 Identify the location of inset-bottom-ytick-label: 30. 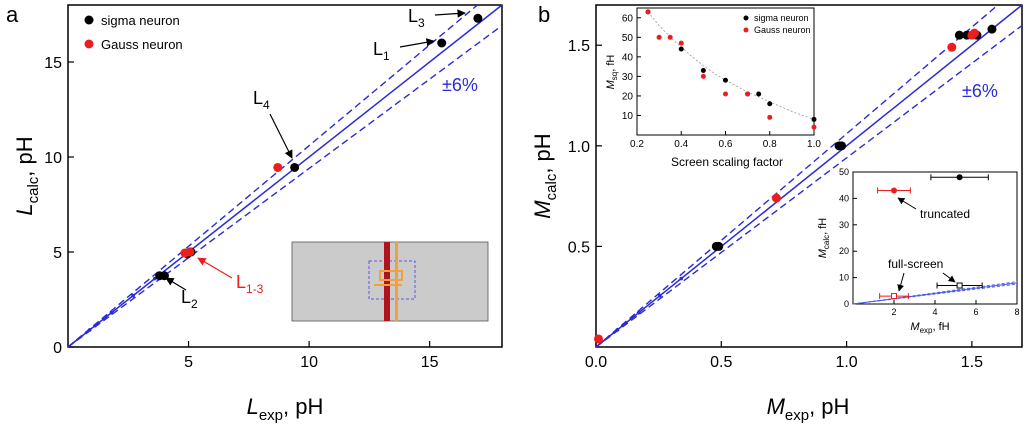
(844, 225).